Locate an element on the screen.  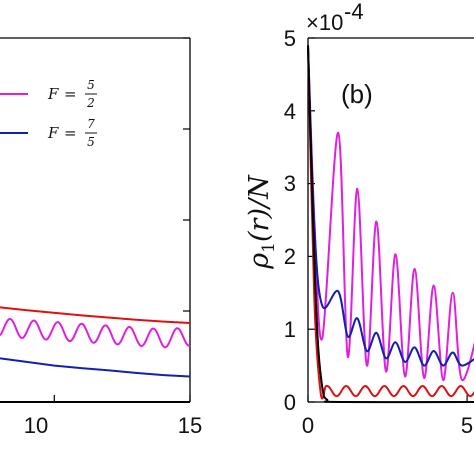
left-x-tick-15: 15 is located at coordinates (190, 425).